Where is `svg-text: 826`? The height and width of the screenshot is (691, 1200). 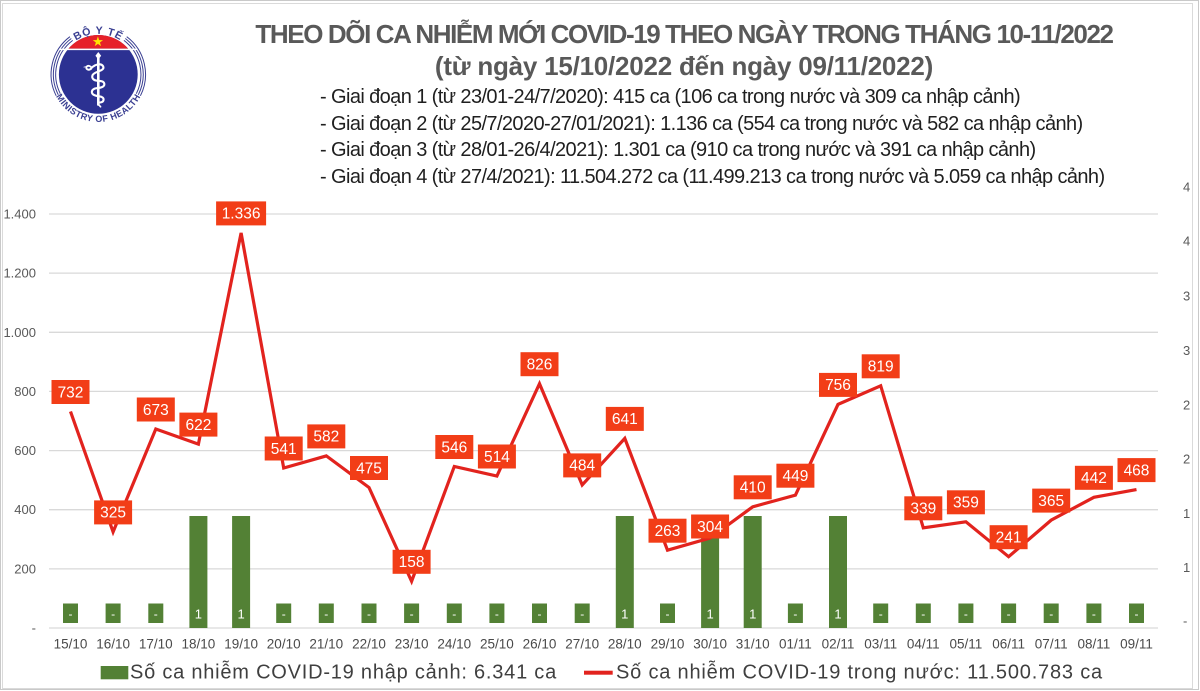
svg-text: 826 is located at coordinates (540, 365).